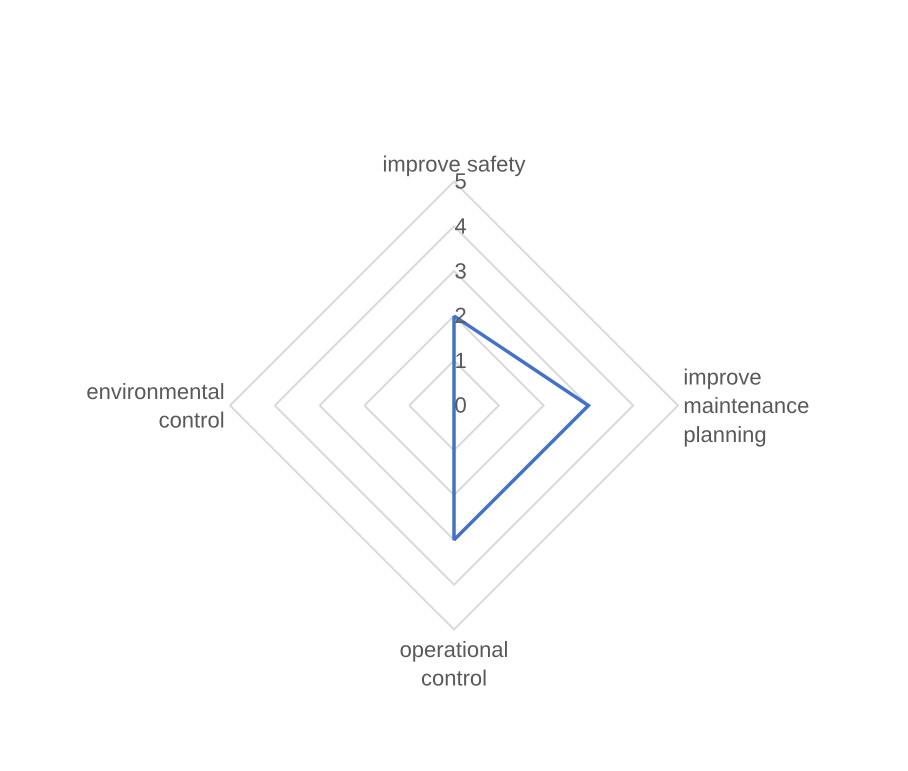  Describe the element at coordinates (460, 225) in the screenshot. I see `y-tick-label: 4` at that location.